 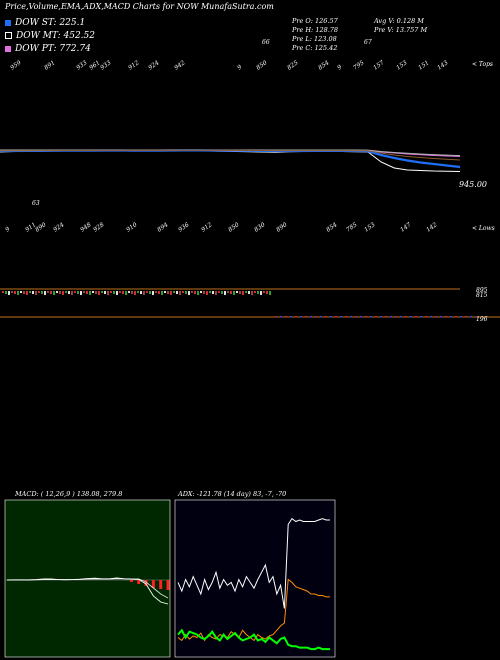 What do you see at coordinates (87, 591) in the screenshot?
I see `macd-line` at bounding box center [87, 591].